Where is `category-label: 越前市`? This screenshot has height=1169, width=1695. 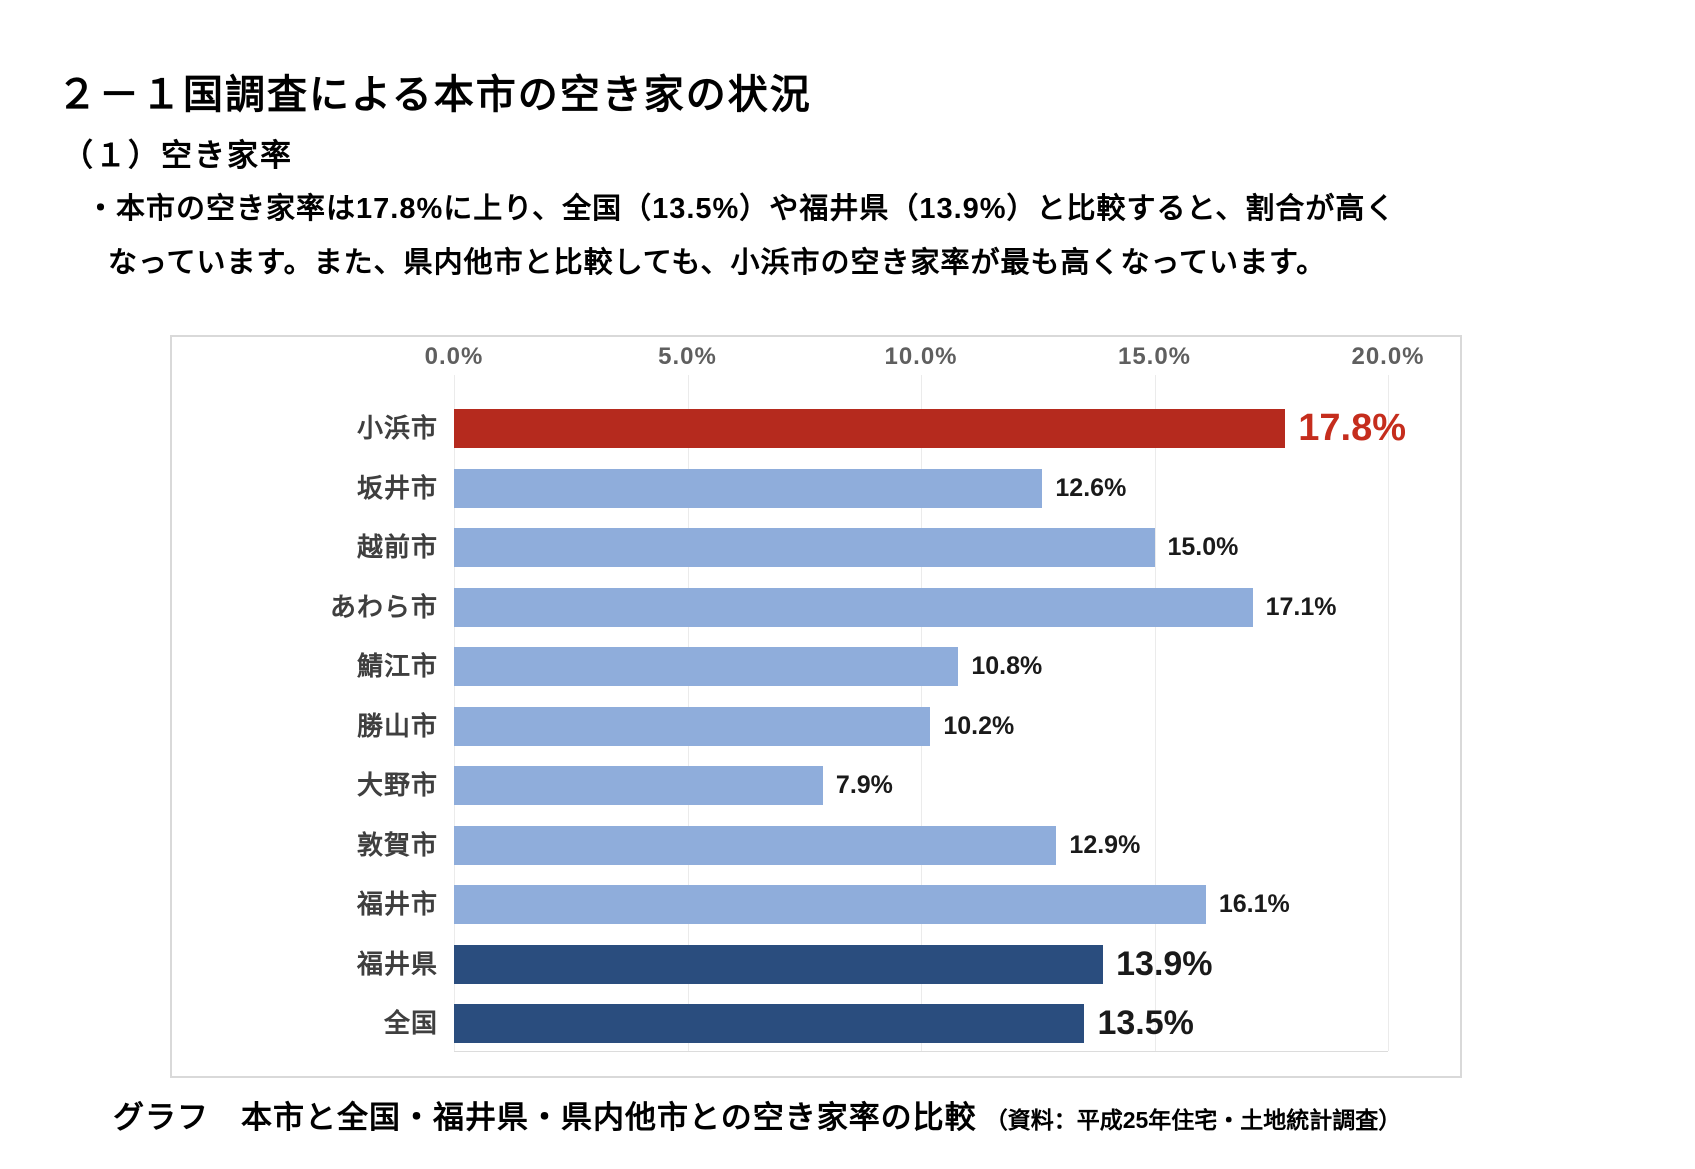
category-label: 越前市 is located at coordinates (397, 547).